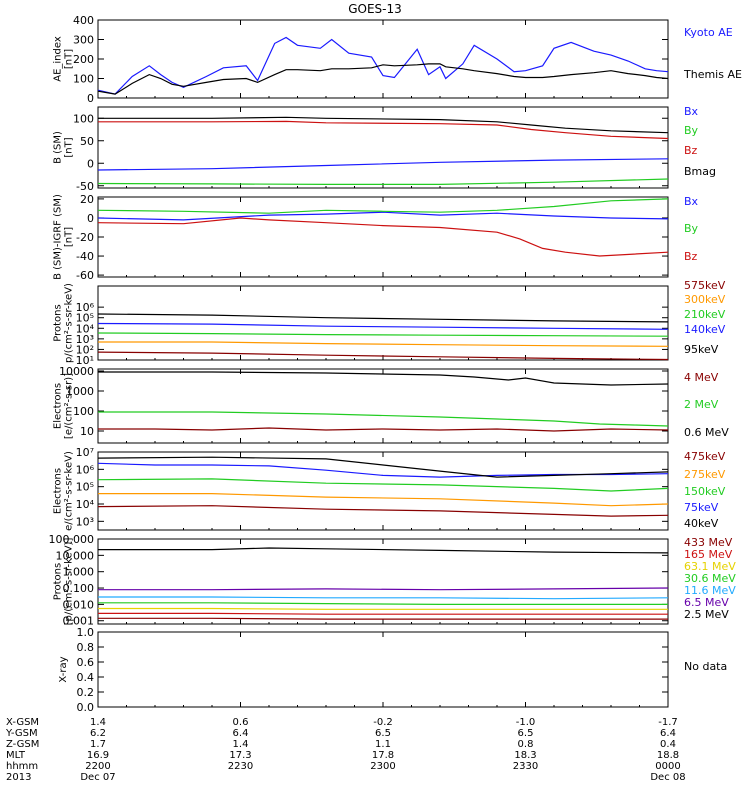 This screenshot has width=750, height=800. Describe the element at coordinates (705, 474) in the screenshot. I see `legend-entry: 275keV` at that location.